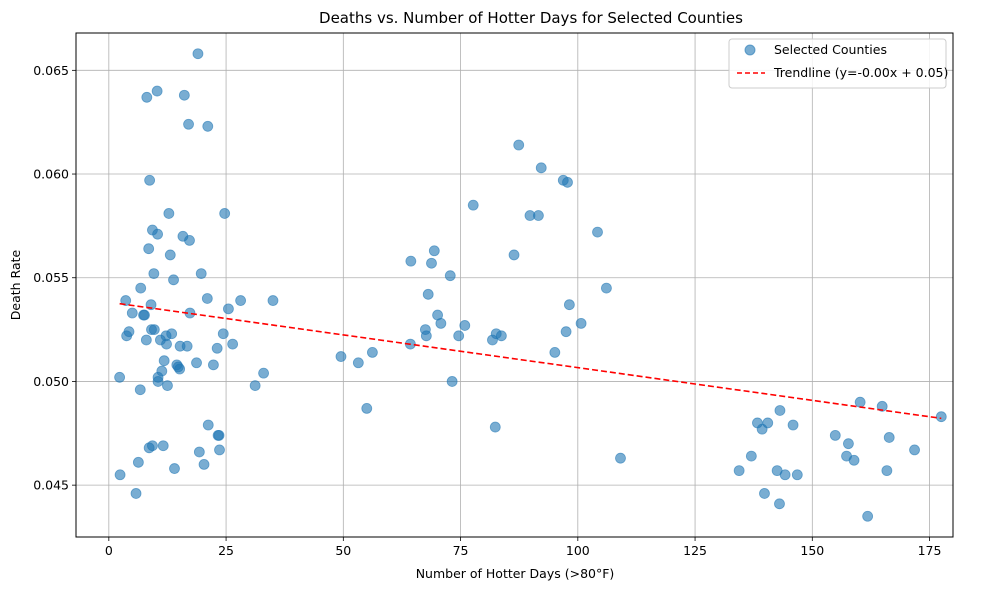 The image size is (989, 590). I want to click on x-tick-label: 0, so click(109, 550).